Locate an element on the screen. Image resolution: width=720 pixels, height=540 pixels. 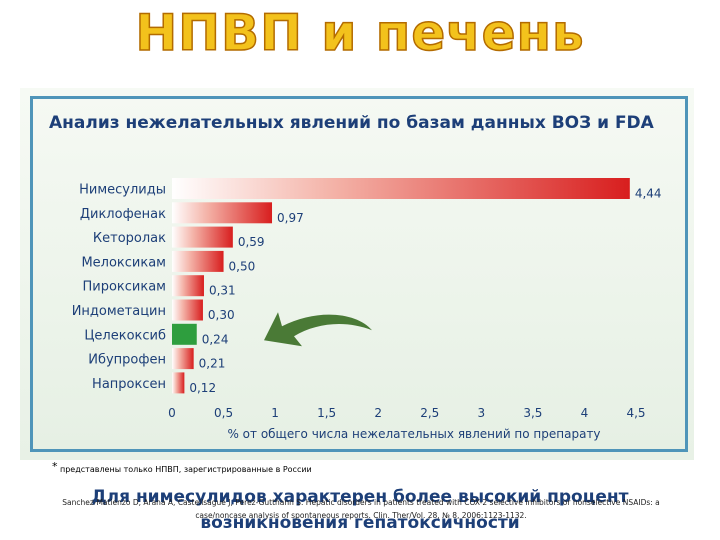
value-label-7: 0,21 is located at coordinates (212, 364).